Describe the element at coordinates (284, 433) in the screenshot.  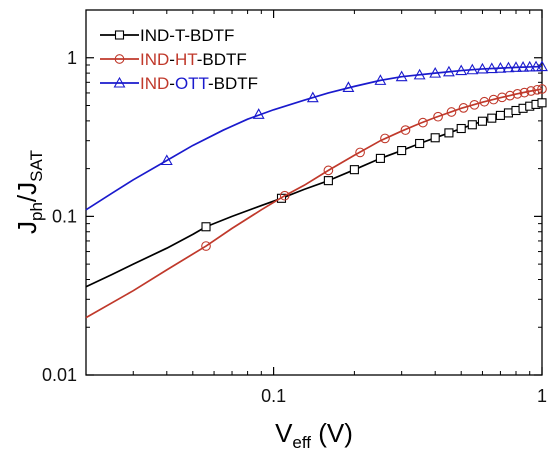
I see `x-axis-title-main: V` at that location.